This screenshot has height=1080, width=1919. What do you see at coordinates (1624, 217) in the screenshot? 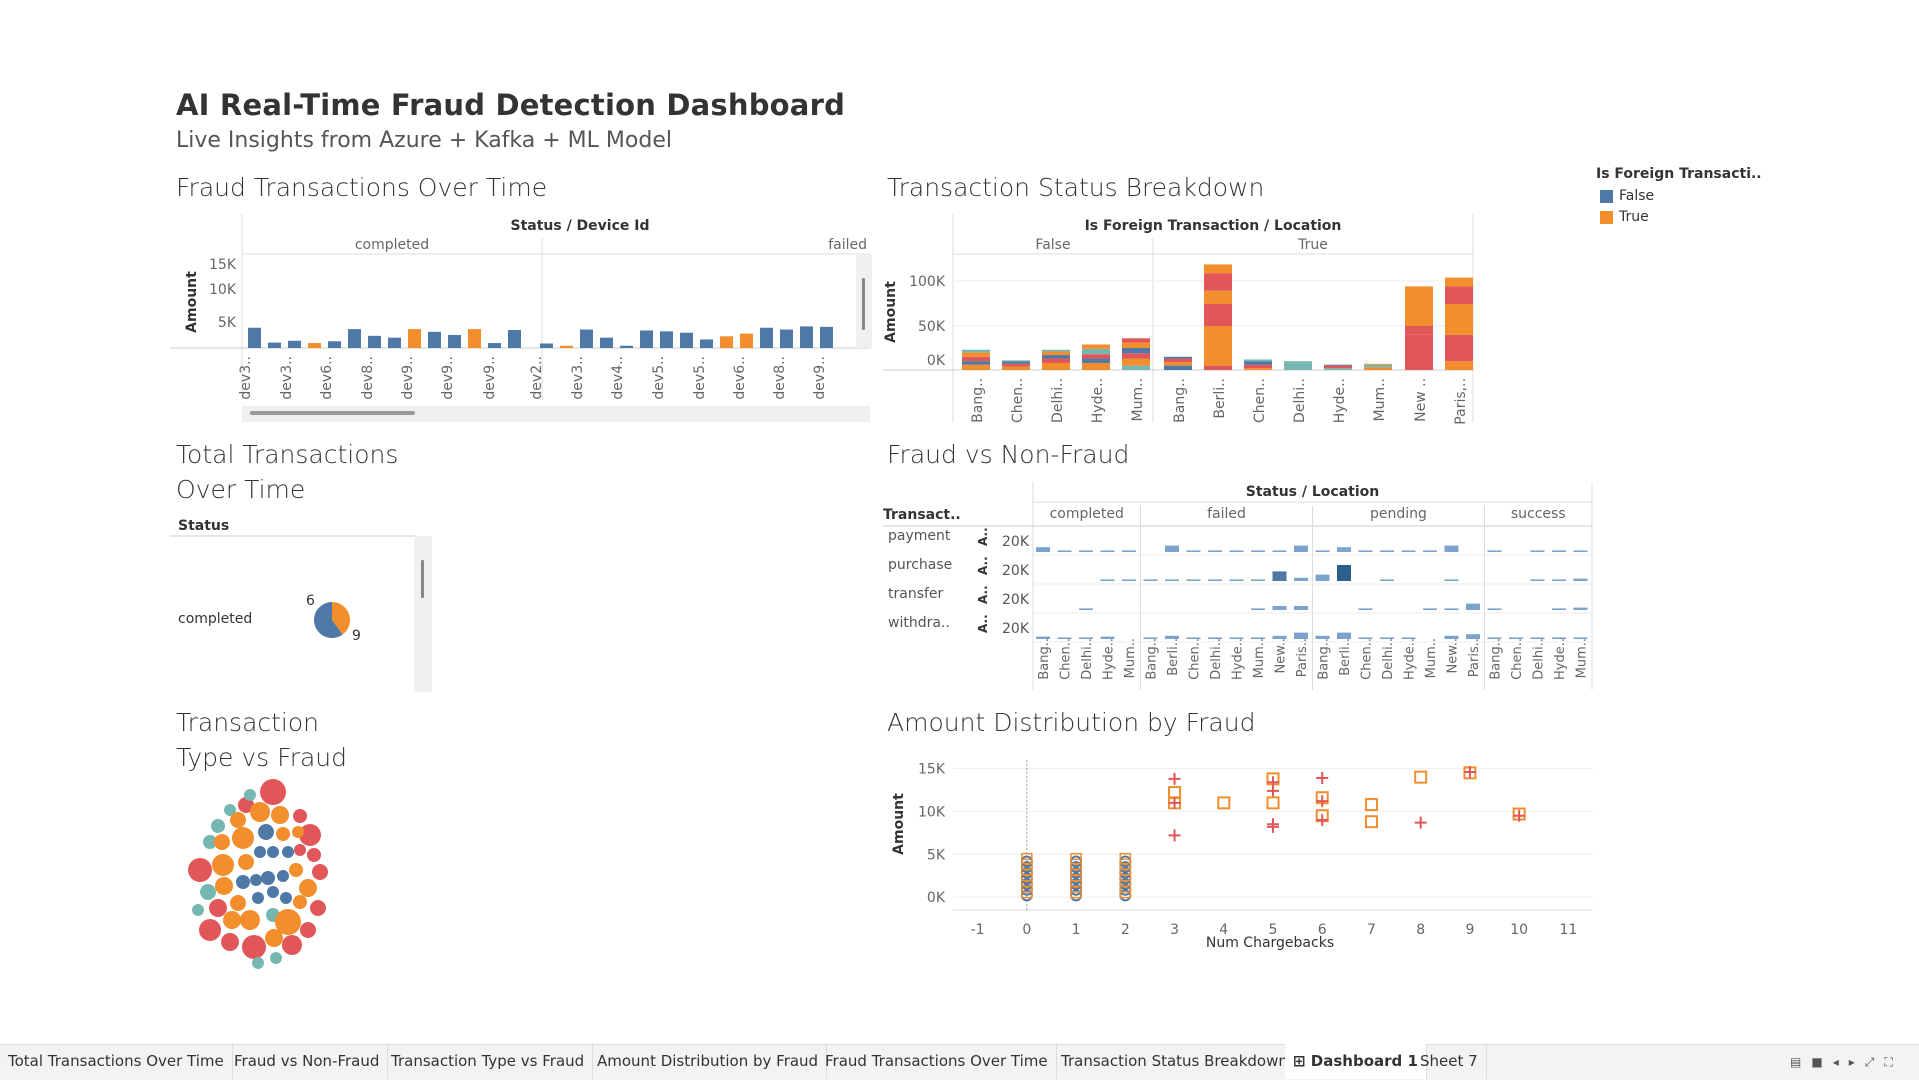
I see `legend-item-true: True` at bounding box center [1624, 217].